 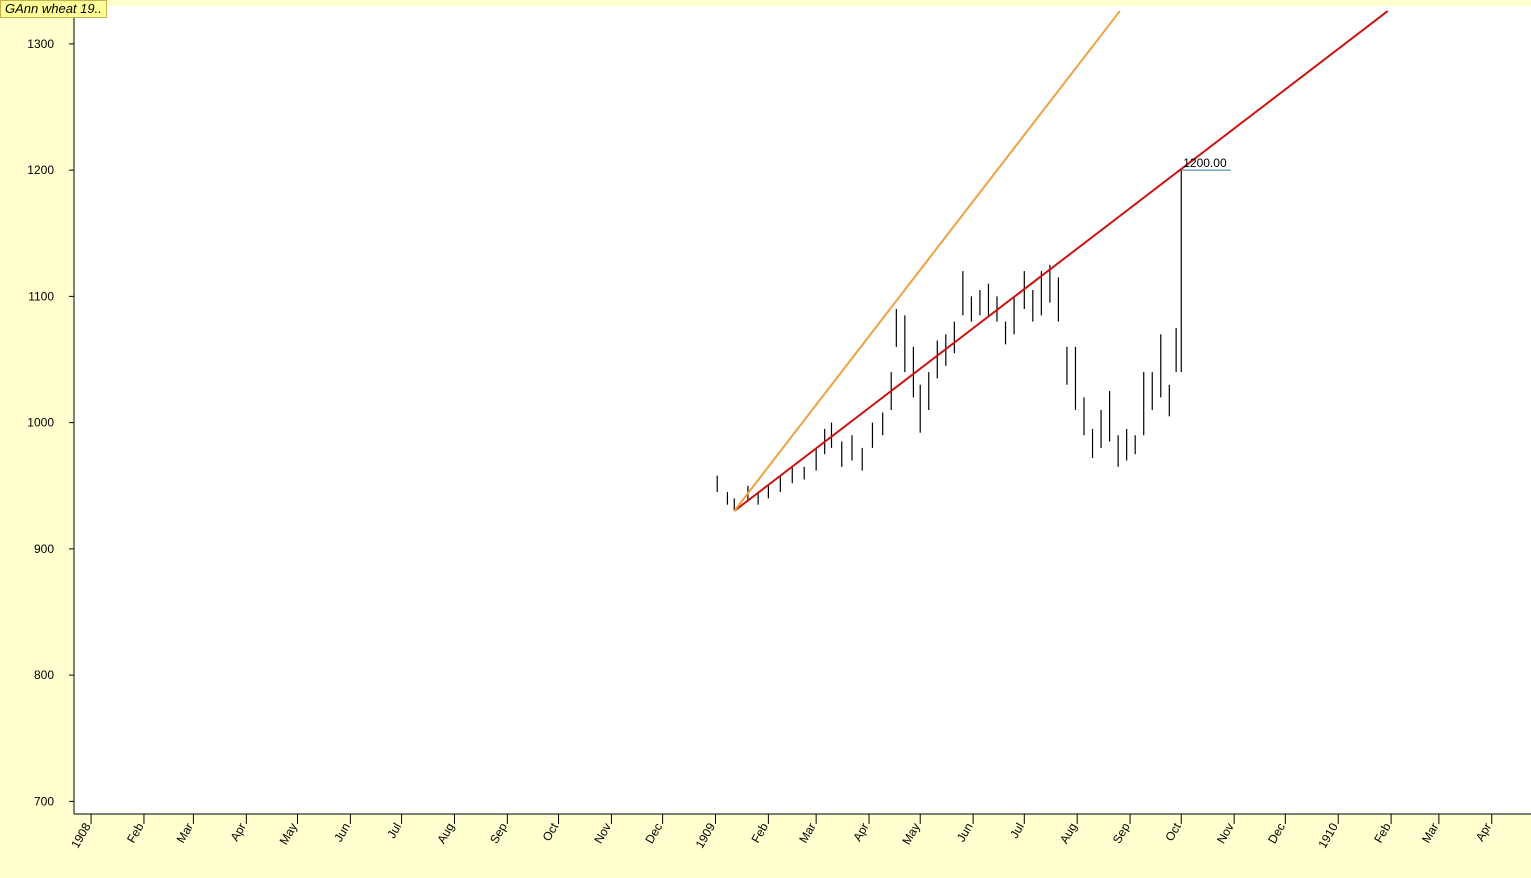 What do you see at coordinates (706, 835) in the screenshot?
I see `x-tick-label: 1909` at bounding box center [706, 835].